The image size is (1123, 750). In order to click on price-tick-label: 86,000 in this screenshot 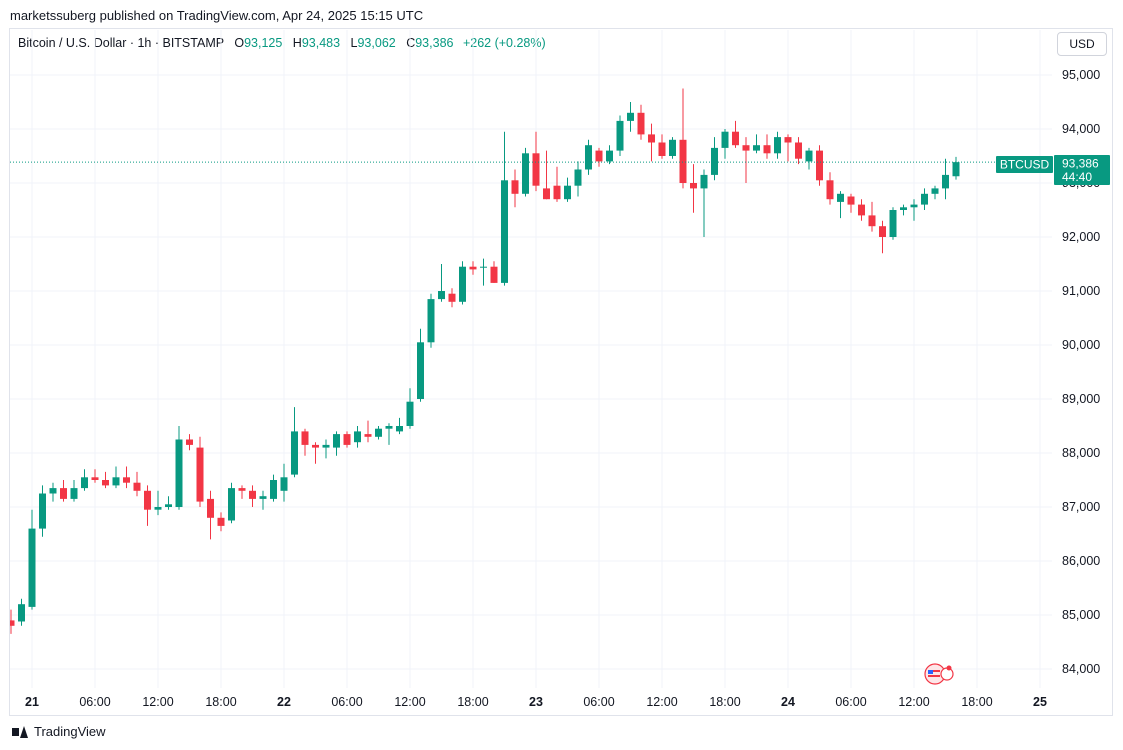, I will do `click(1081, 561)`.